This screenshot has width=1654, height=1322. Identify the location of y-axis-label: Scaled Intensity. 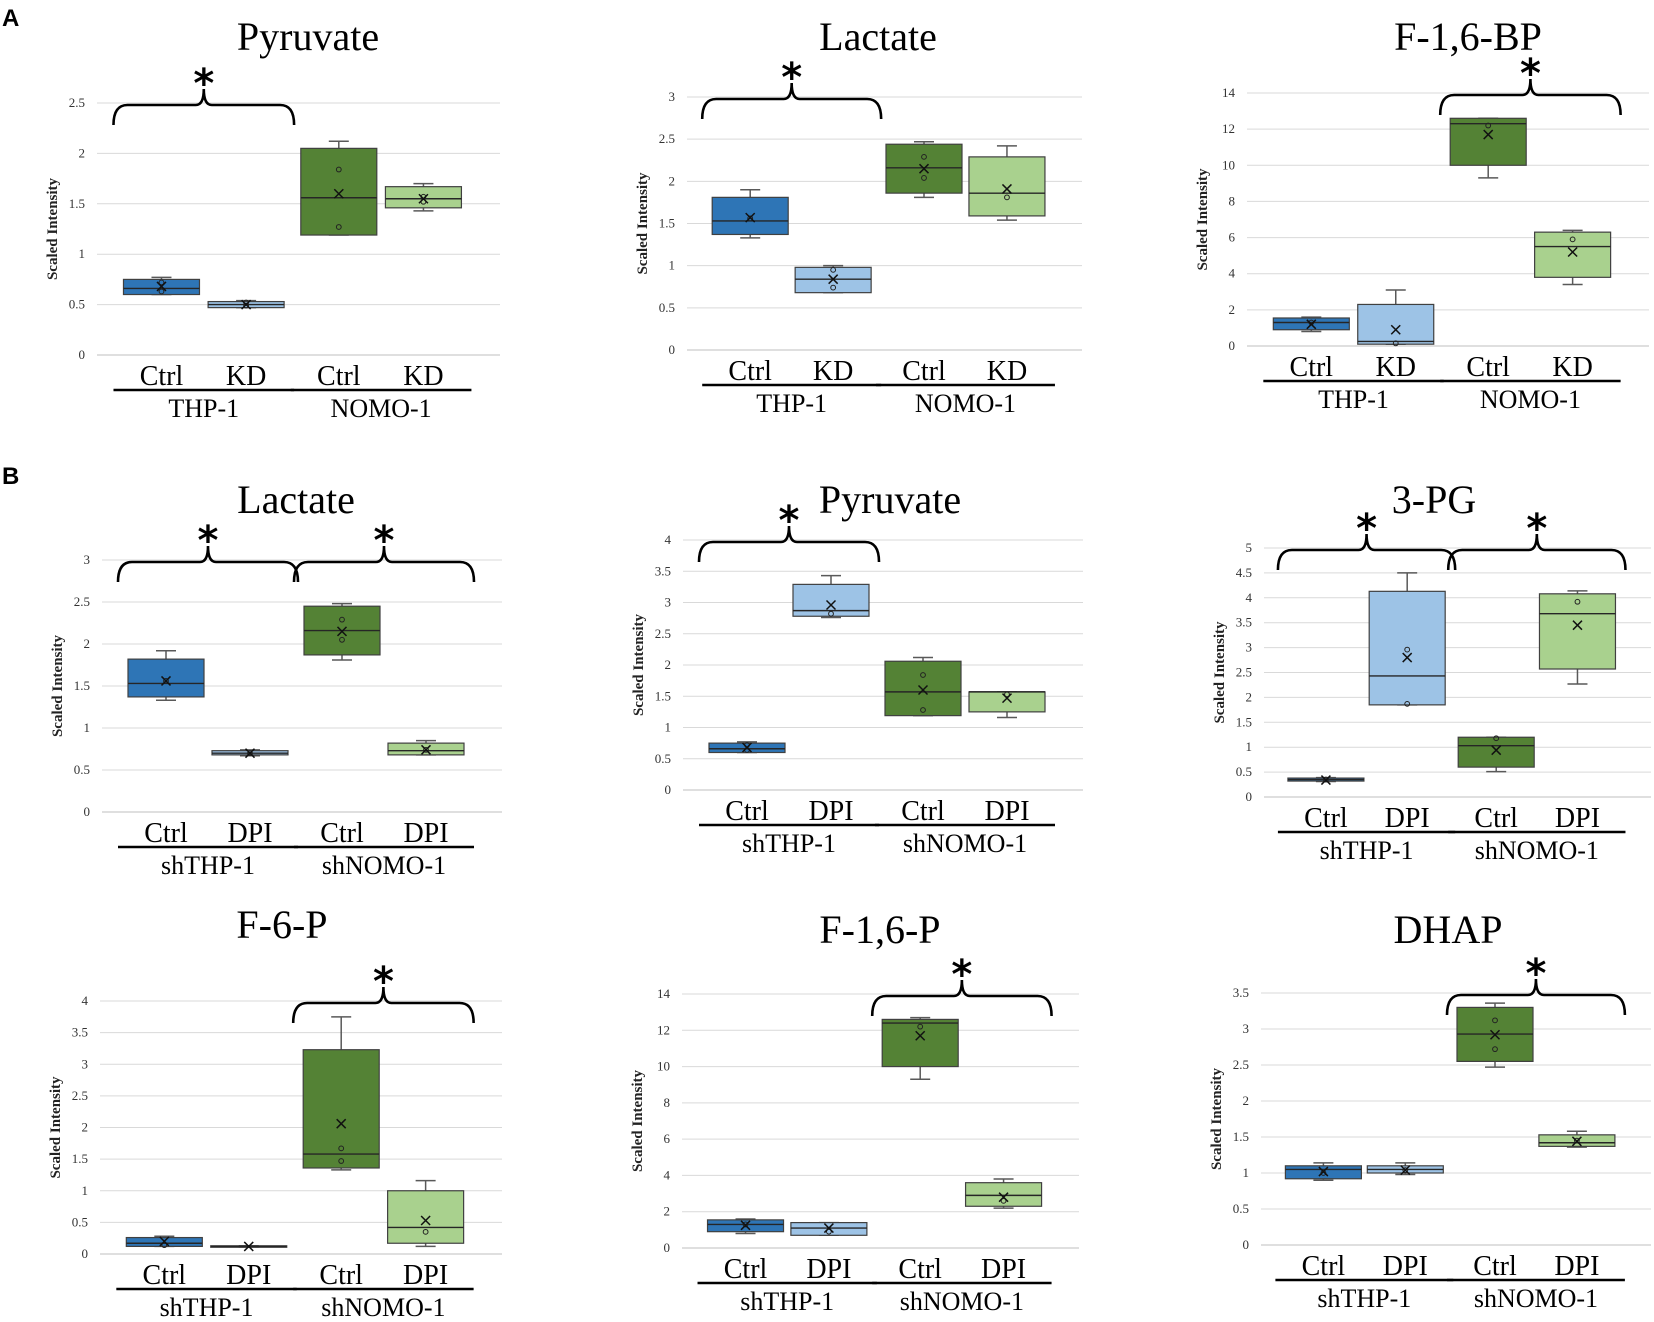
(58, 685).